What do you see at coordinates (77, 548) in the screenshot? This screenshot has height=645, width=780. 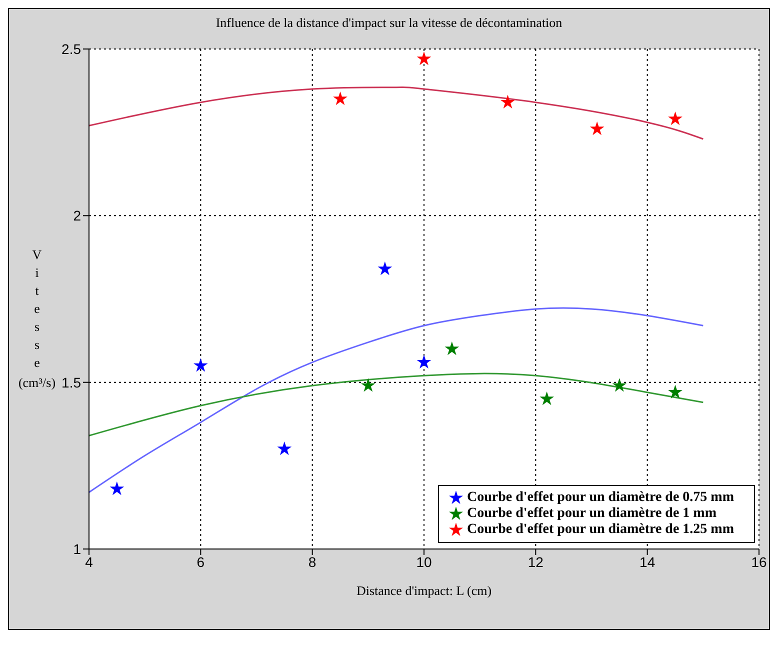 I see `y-tick-label: 1` at bounding box center [77, 548].